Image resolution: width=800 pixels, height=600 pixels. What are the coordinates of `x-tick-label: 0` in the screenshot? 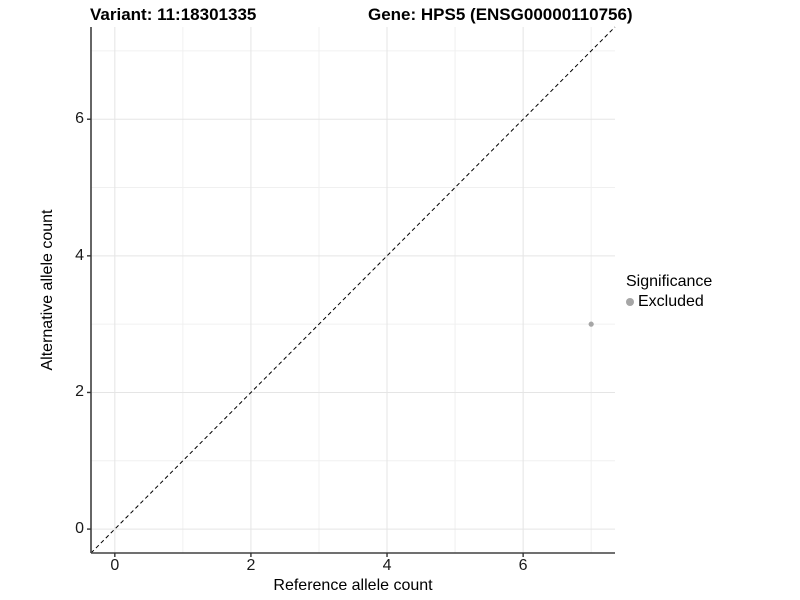 It's located at (115, 565).